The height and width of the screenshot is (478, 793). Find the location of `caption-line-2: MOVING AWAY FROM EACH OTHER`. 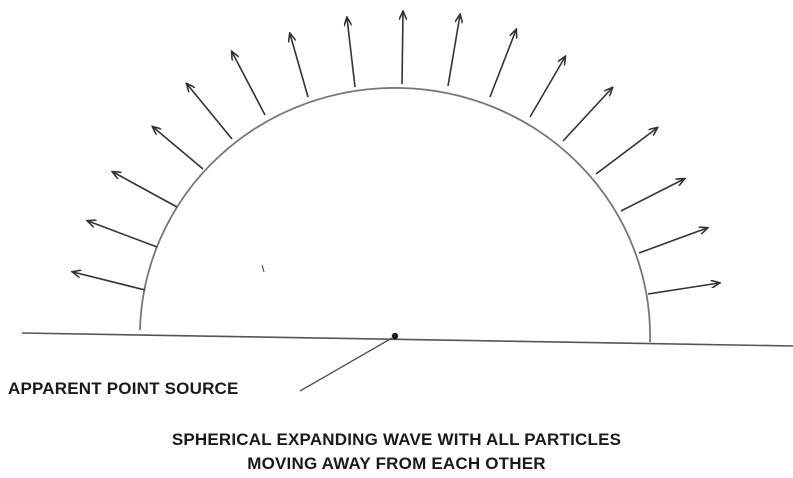

caption-line-2: MOVING AWAY FROM EACH OTHER is located at coordinates (396, 463).